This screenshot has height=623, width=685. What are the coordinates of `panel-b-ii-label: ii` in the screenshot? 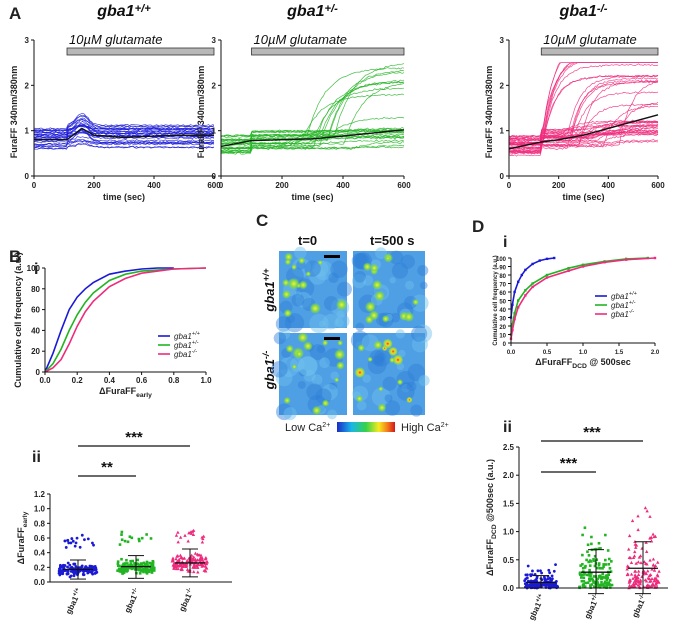 It's located at (36, 457).